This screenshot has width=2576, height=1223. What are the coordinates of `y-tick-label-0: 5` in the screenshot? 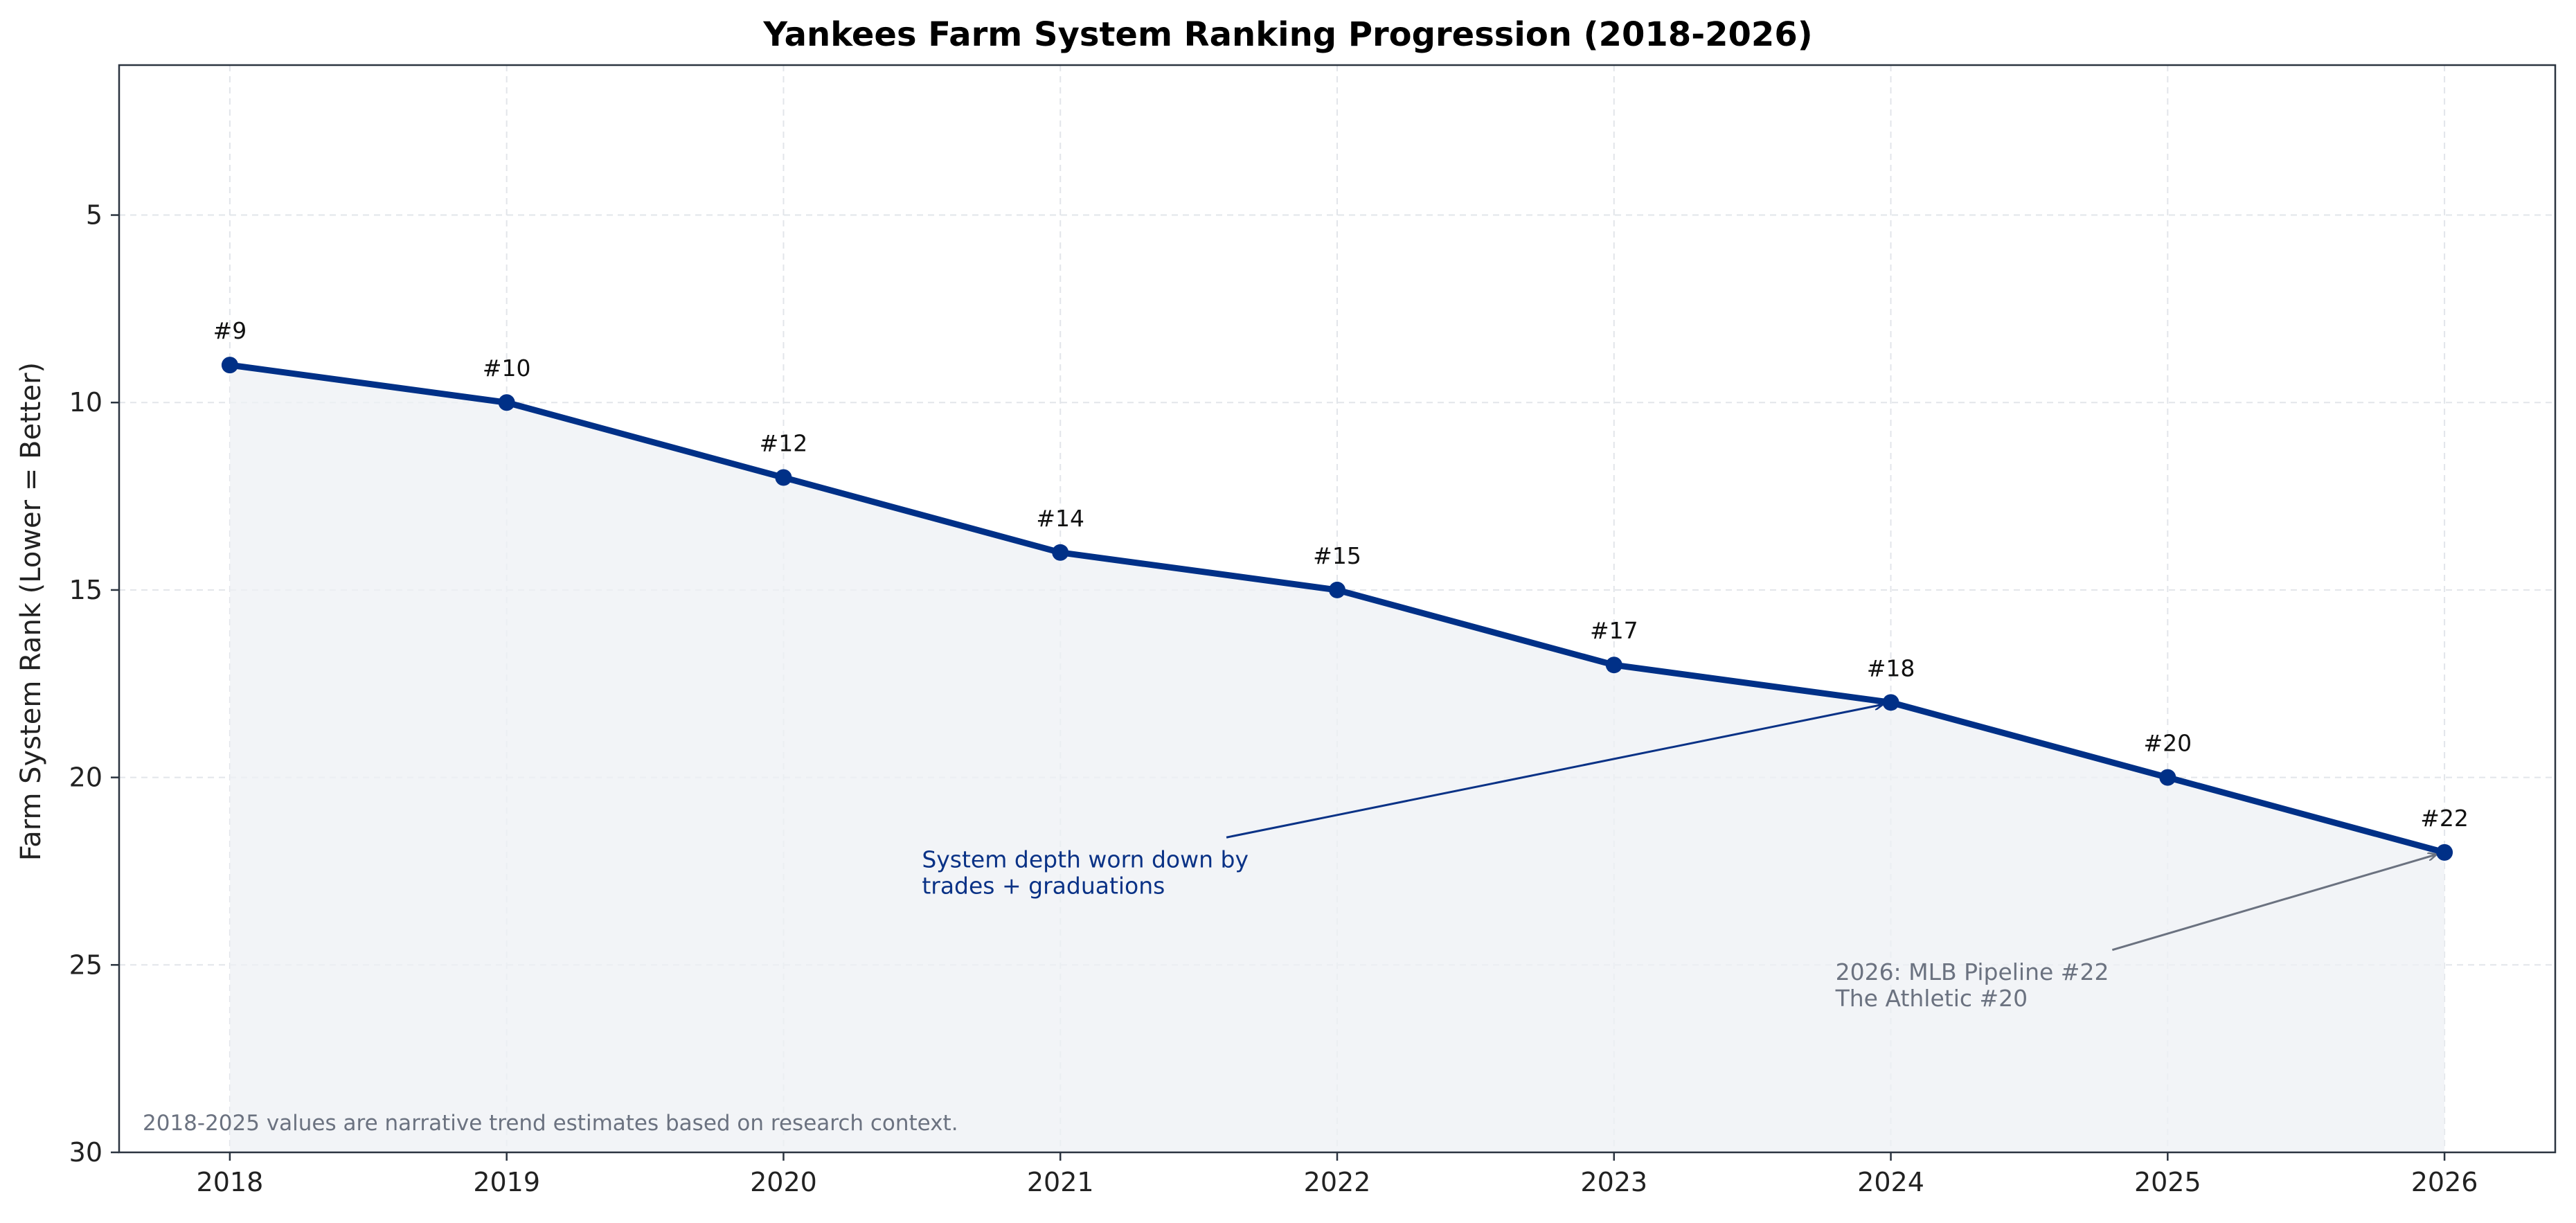 It's located at (94, 215).